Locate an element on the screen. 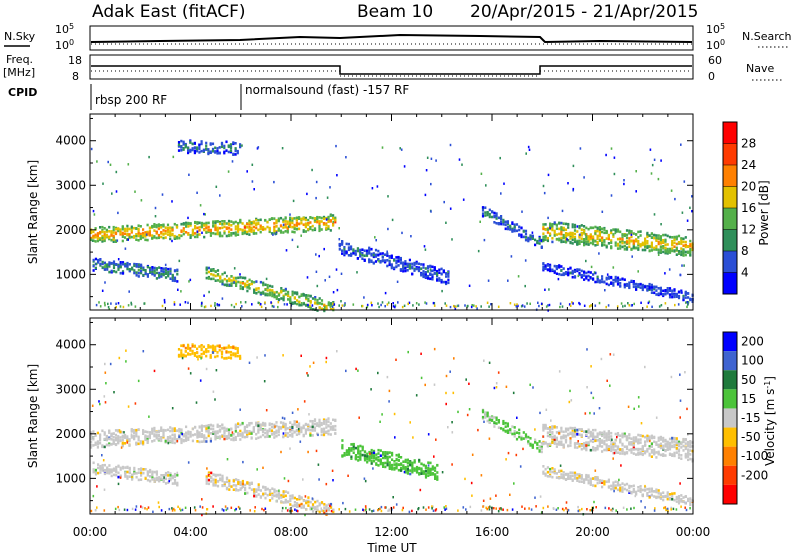 The width and height of the screenshot is (800, 554). nsky-panel-frame is located at coordinates (391, 38).